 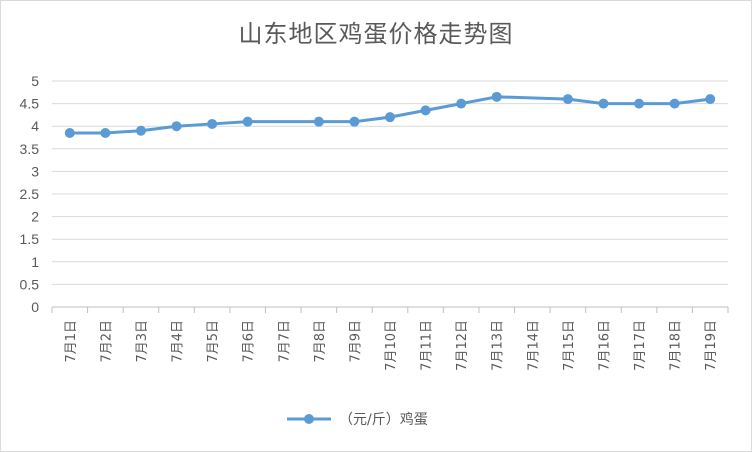 I want to click on y-tick-label: 0.5, so click(x=30, y=284).